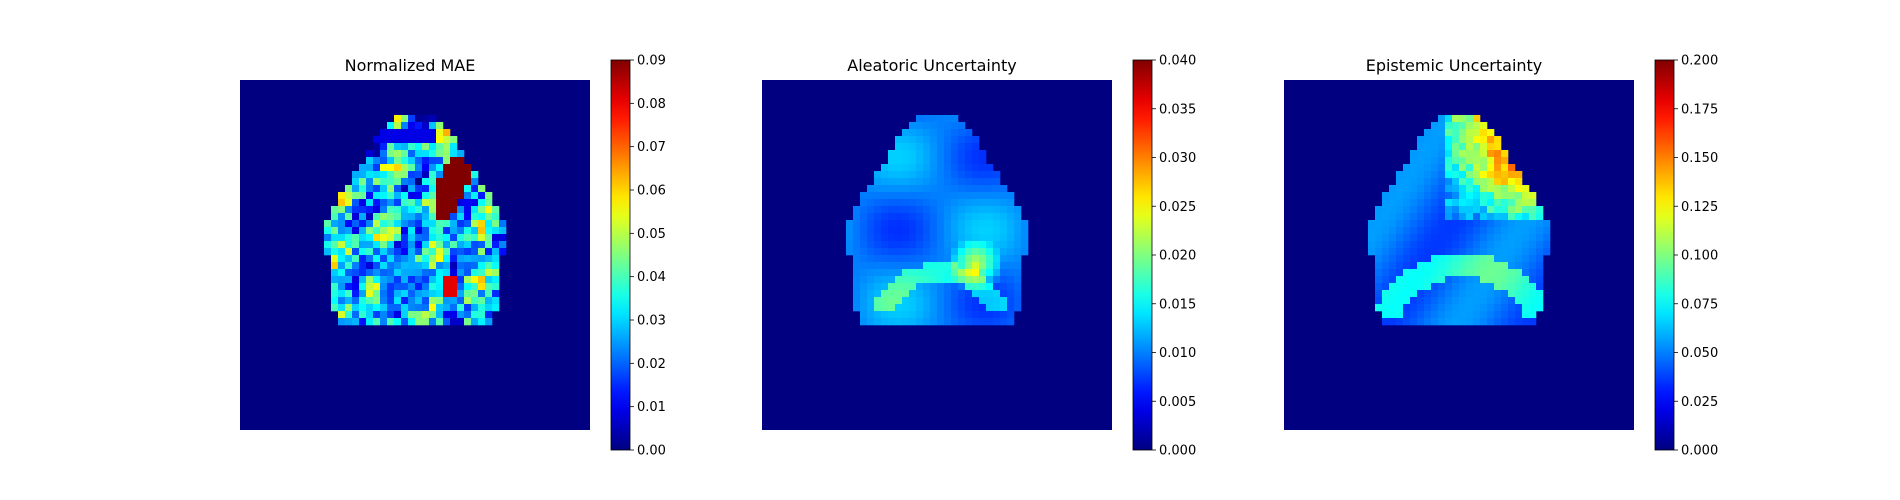 This screenshot has height=500, width=1900. What do you see at coordinates (1699, 402) in the screenshot?
I see `colorbar-tick-label: 0.025` at bounding box center [1699, 402].